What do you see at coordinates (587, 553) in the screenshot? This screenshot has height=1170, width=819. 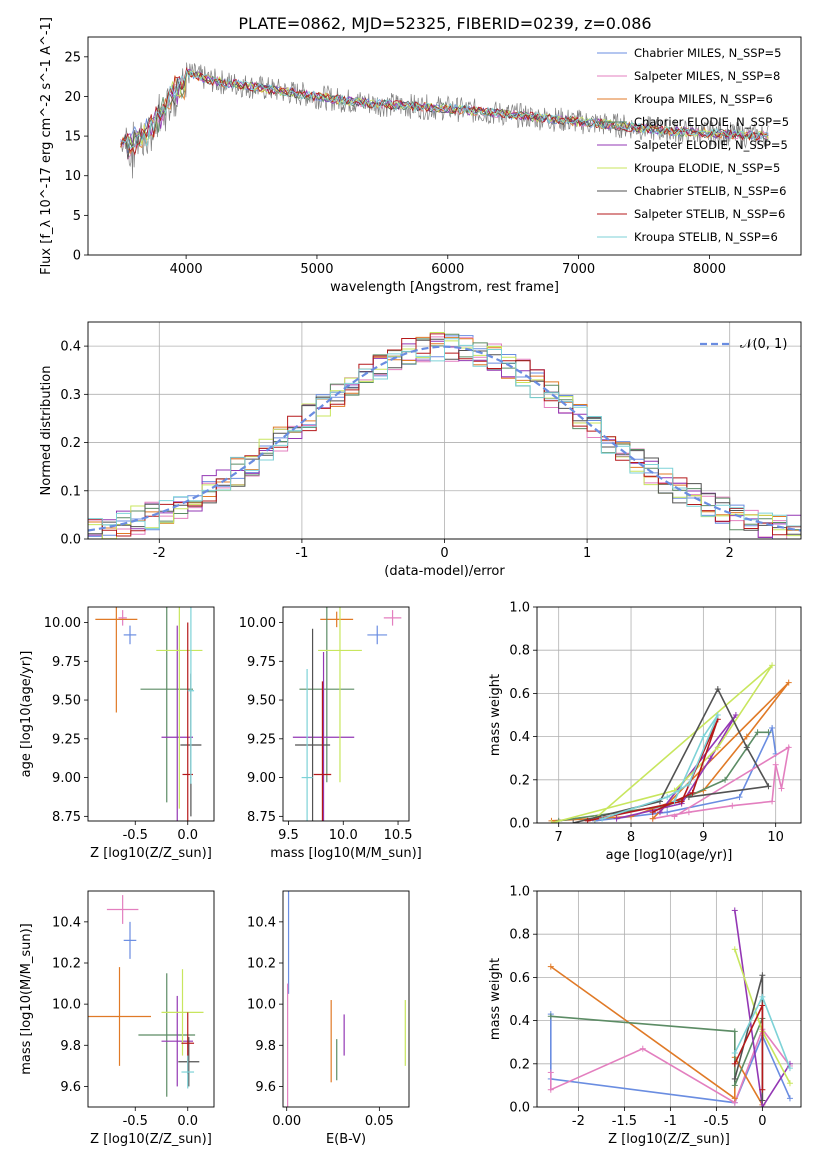 I see `x-tick-label: 1` at bounding box center [587, 553].